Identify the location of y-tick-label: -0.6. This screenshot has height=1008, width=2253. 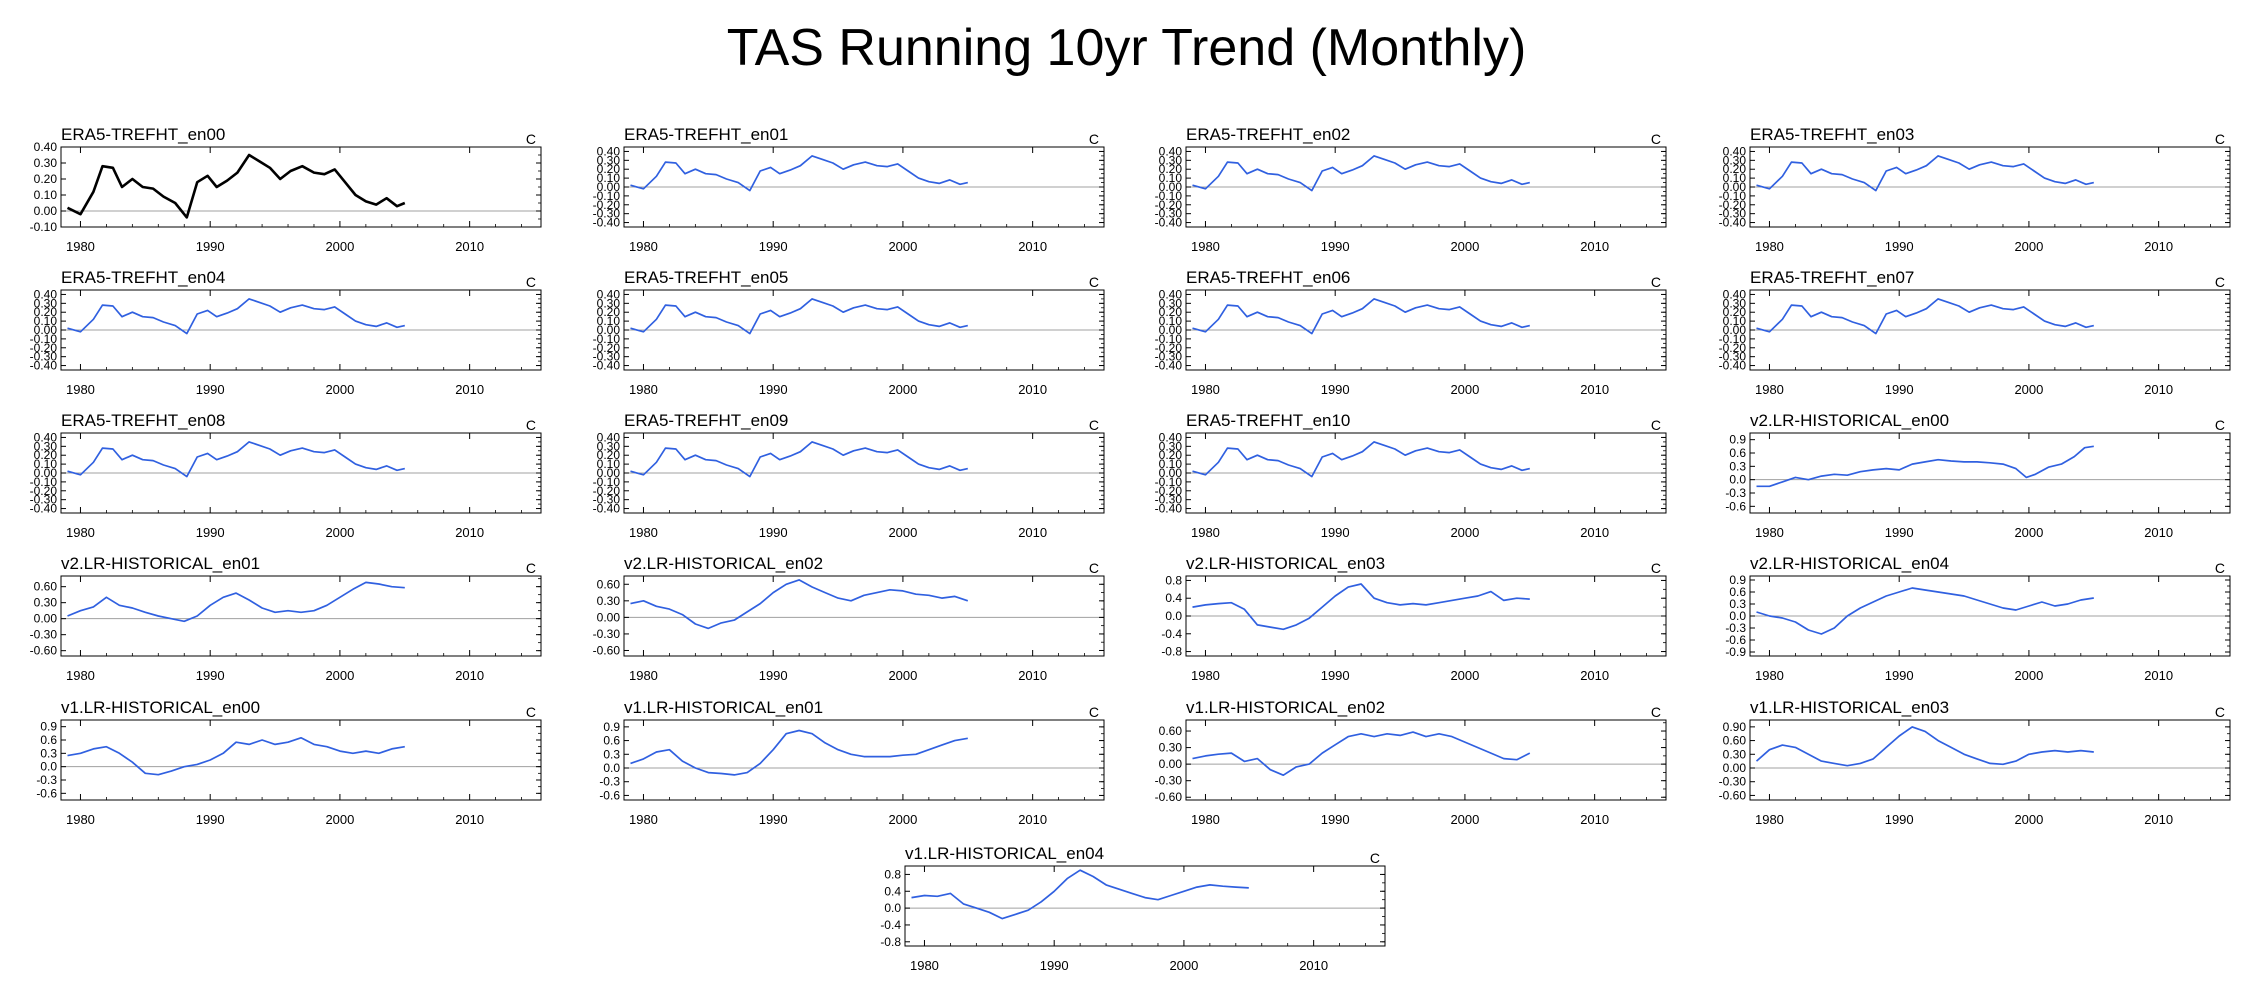
(46, 793).